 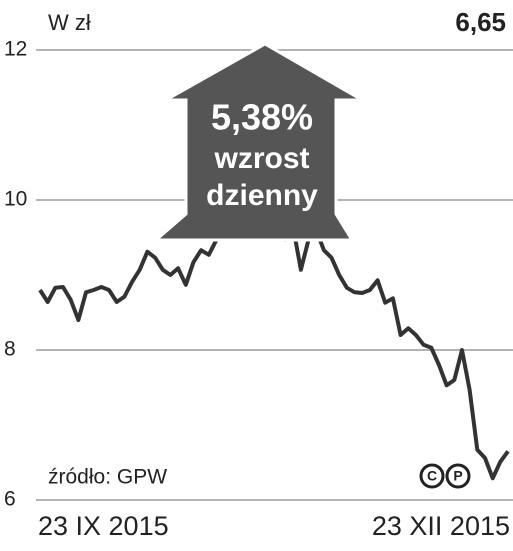 What do you see at coordinates (262, 195) in the screenshot?
I see `annotation-text: dzienny` at bounding box center [262, 195].